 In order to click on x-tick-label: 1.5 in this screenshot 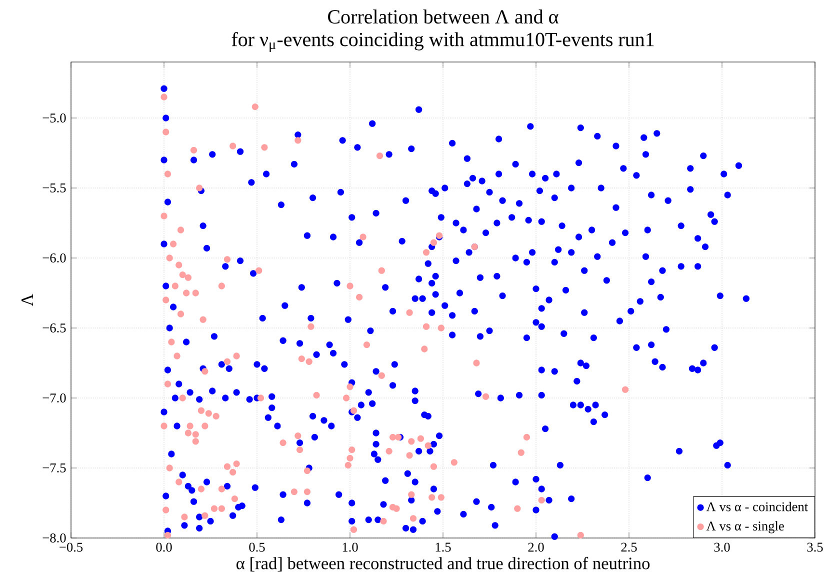, I will do `click(443, 547)`.